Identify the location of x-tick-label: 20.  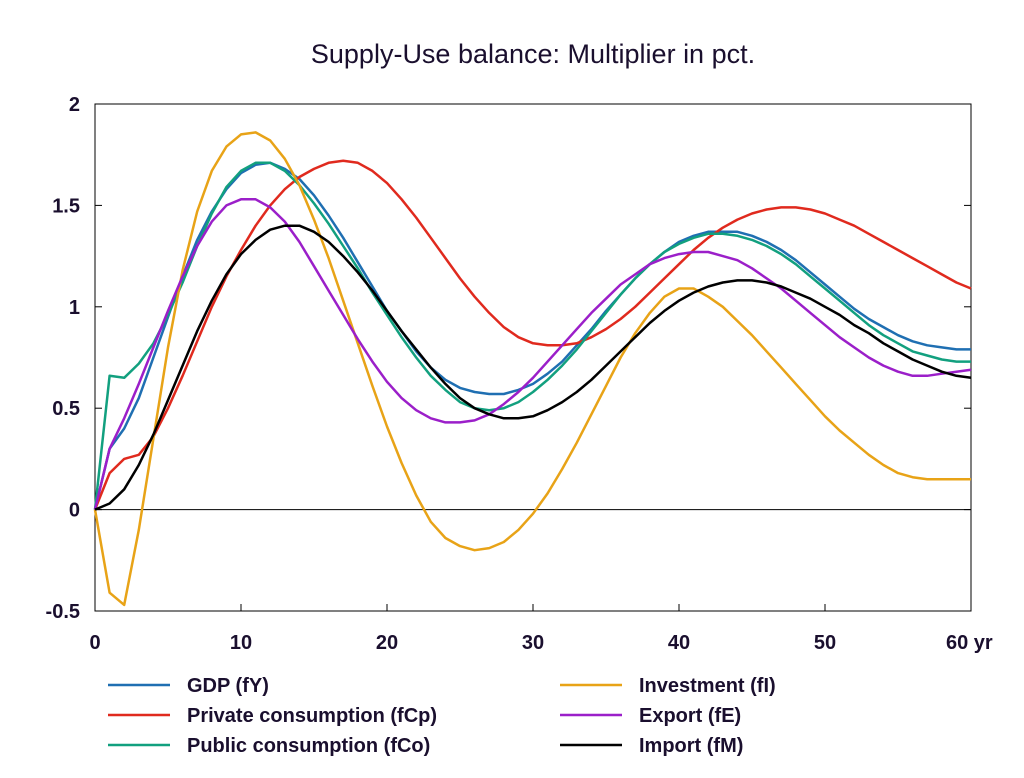
(387, 643).